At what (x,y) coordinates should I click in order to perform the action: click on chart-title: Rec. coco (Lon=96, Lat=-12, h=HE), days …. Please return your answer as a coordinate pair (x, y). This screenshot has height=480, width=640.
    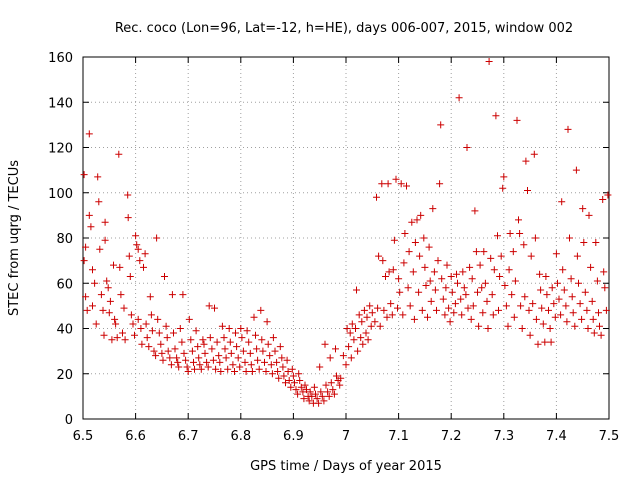
    Looking at the image, I should click on (344, 28).